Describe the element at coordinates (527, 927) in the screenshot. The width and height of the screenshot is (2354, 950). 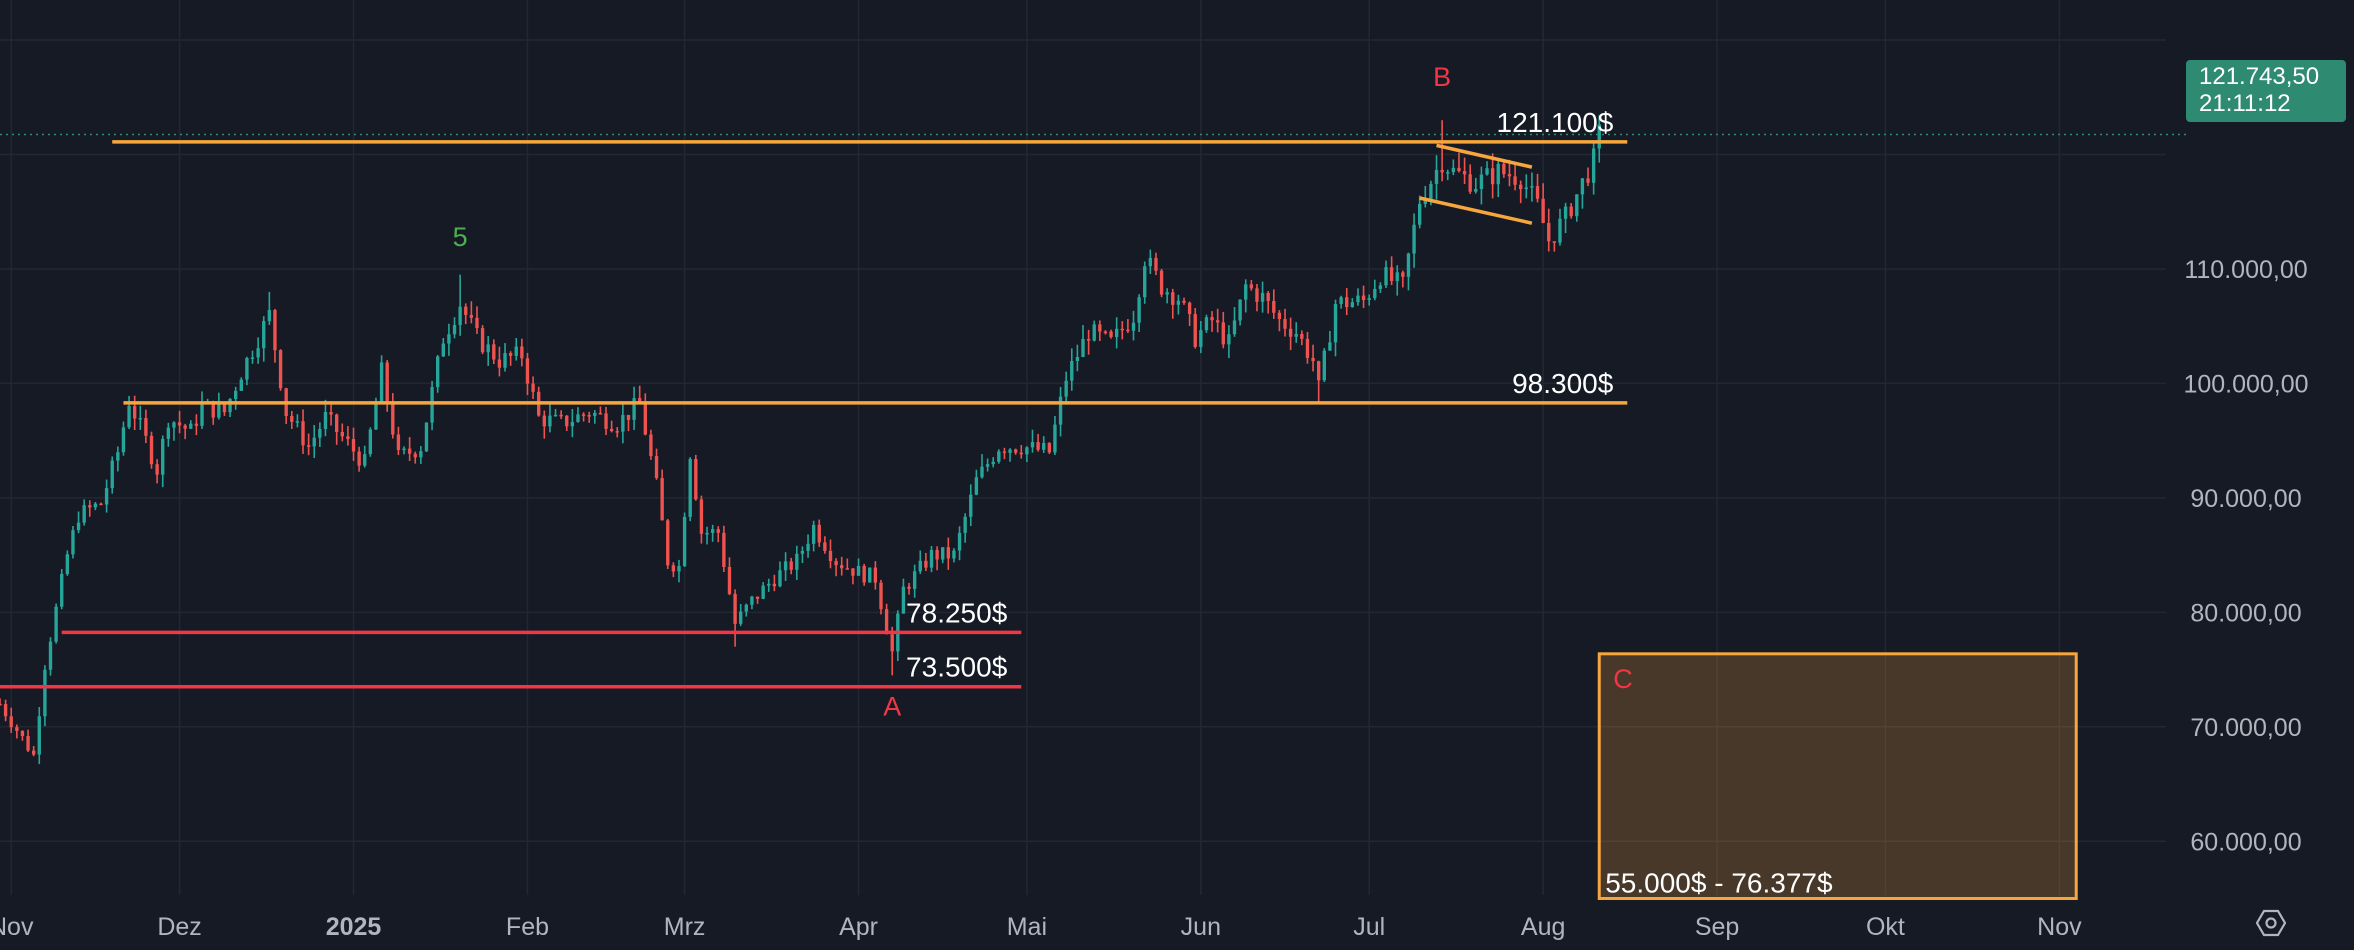
I see `x-tick-label: Feb` at that location.